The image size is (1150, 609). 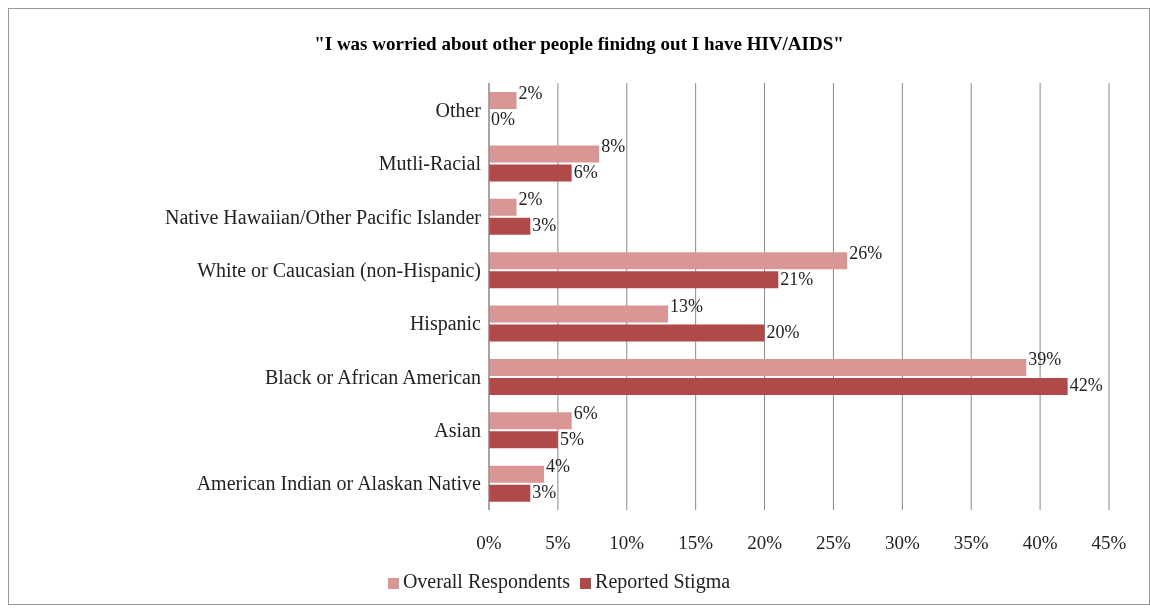 What do you see at coordinates (372, 376) in the screenshot?
I see `y-tick-label: Black or African American` at bounding box center [372, 376].